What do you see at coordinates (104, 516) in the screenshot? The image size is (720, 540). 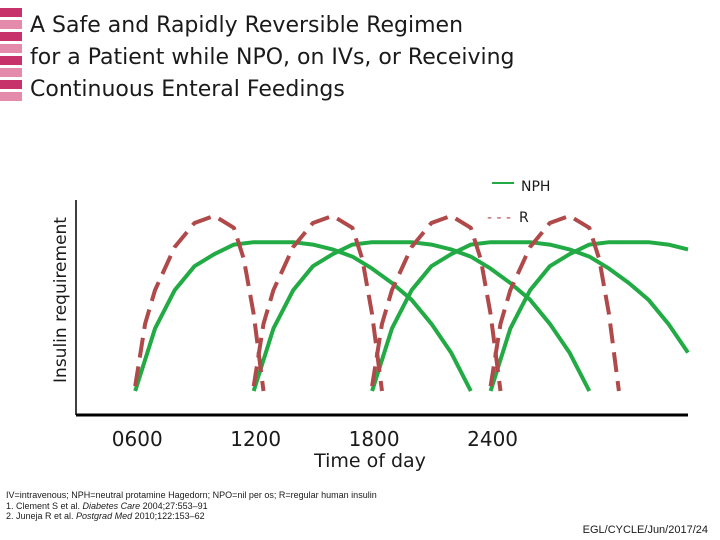 I see `reference-2-journal: Postgrad Med` at bounding box center [104, 516].